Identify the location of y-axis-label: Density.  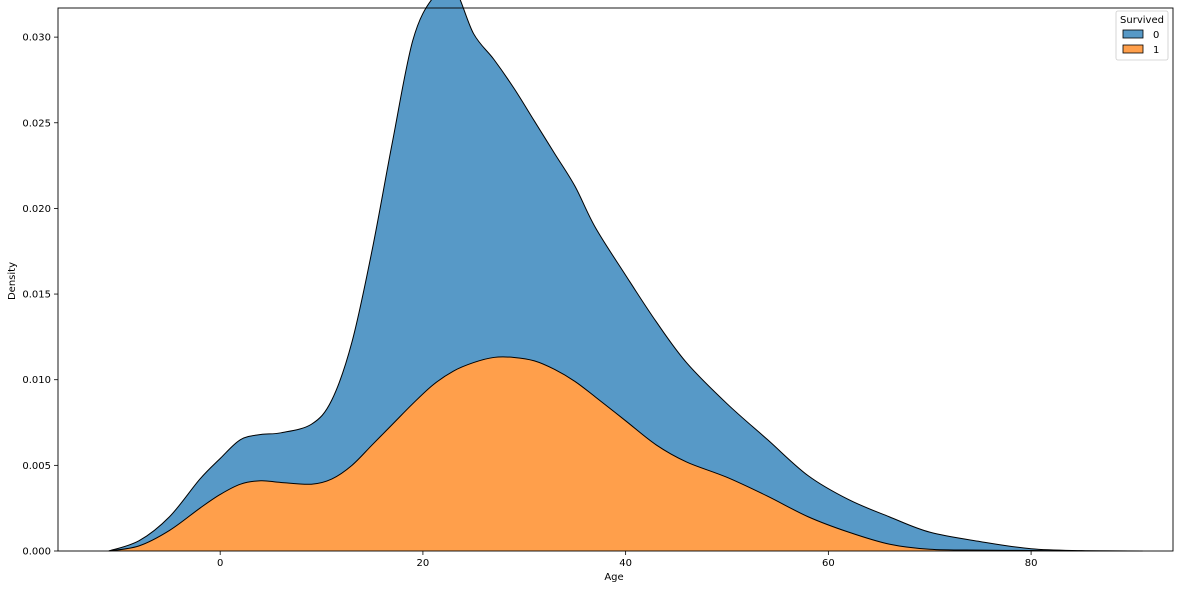
(12, 281).